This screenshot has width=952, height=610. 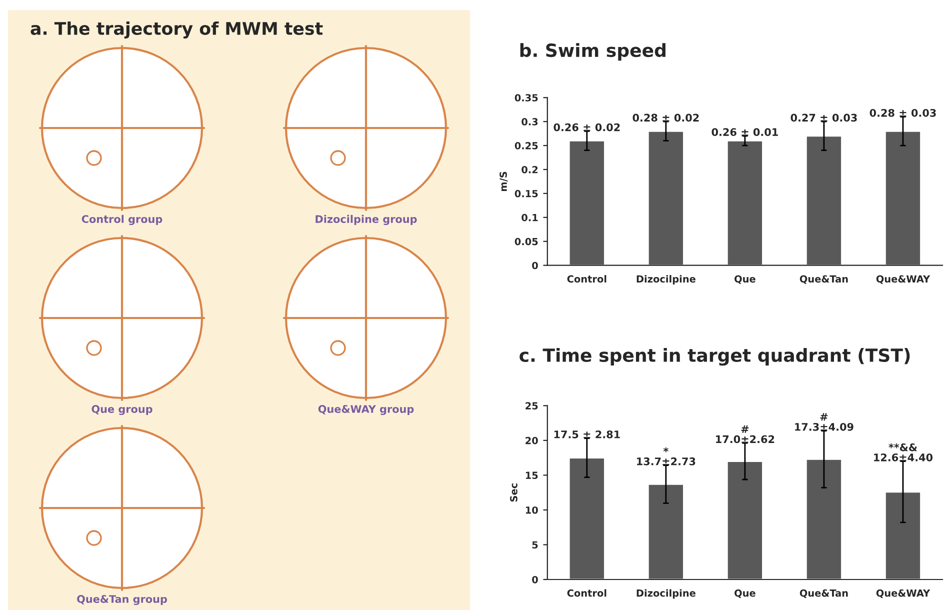 I want to click on data-label: # 17.3±4.09, so click(x=824, y=422).